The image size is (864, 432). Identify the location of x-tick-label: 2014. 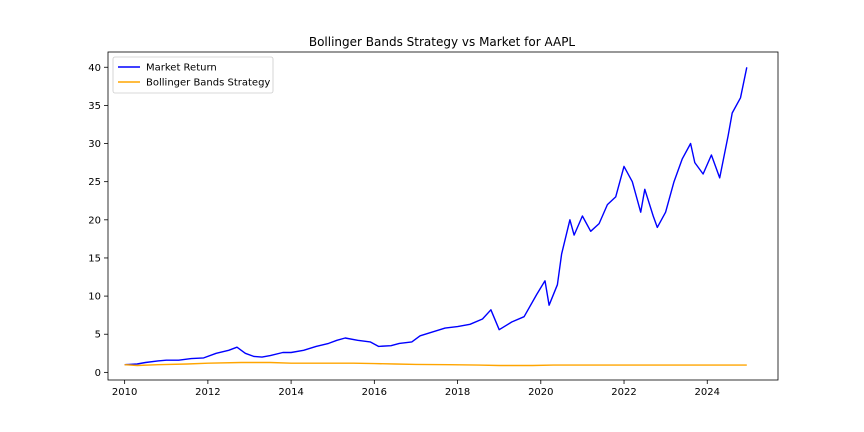
(290, 392).